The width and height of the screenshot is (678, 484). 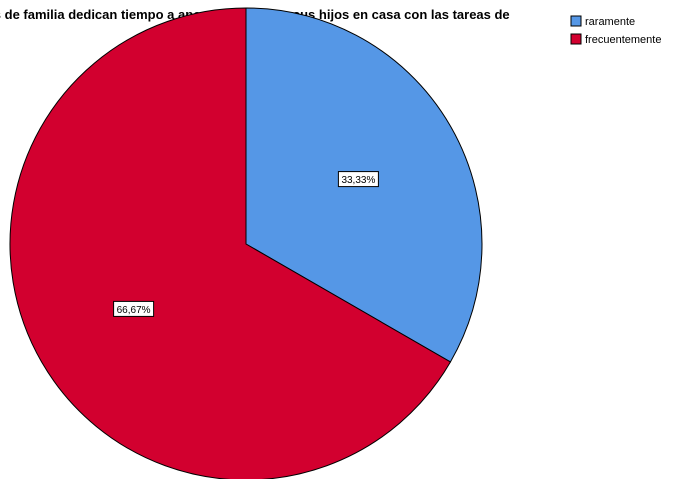 I want to click on legend-swatch-raramente, so click(x=576, y=21).